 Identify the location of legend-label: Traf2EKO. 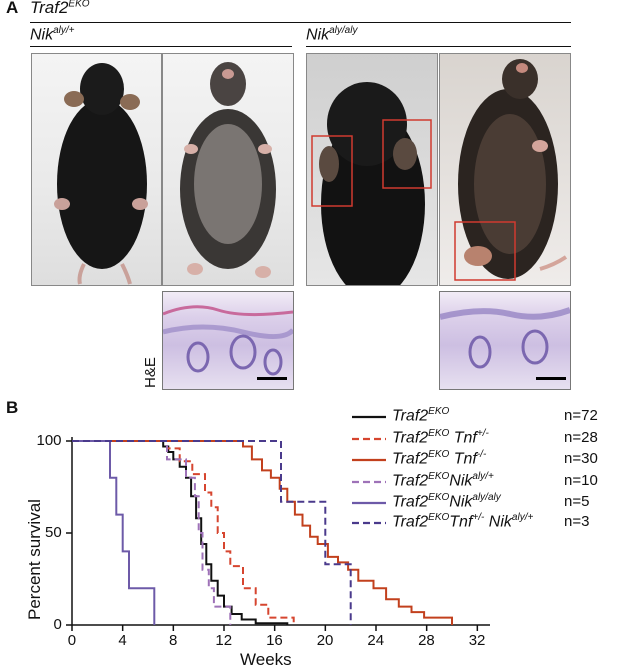
(420, 415).